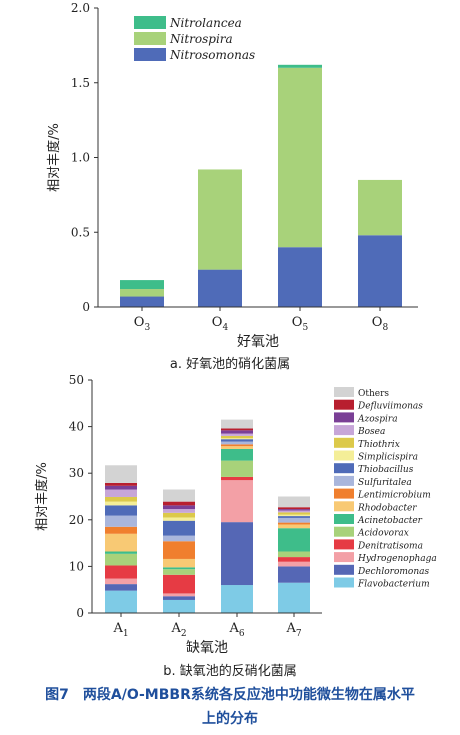  What do you see at coordinates (76, 473) in the screenshot?
I see `y-tick-label-1-3: 30` at bounding box center [76, 473].